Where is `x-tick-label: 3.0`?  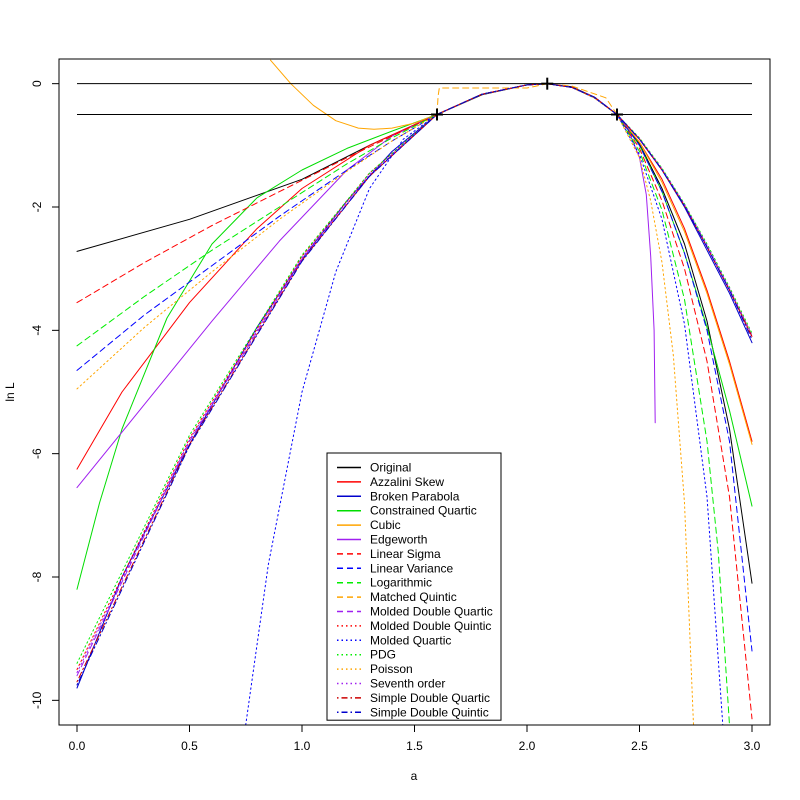
x-tick-label: 3.0 is located at coordinates (752, 746).